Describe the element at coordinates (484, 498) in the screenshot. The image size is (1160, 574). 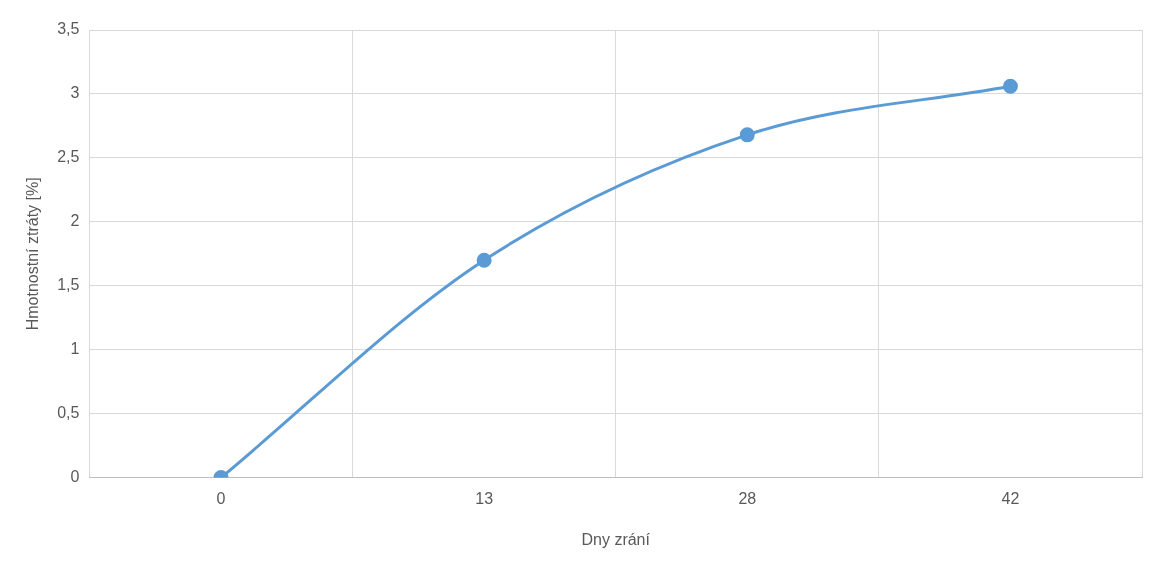
I see `x-tick-label: 13` at that location.